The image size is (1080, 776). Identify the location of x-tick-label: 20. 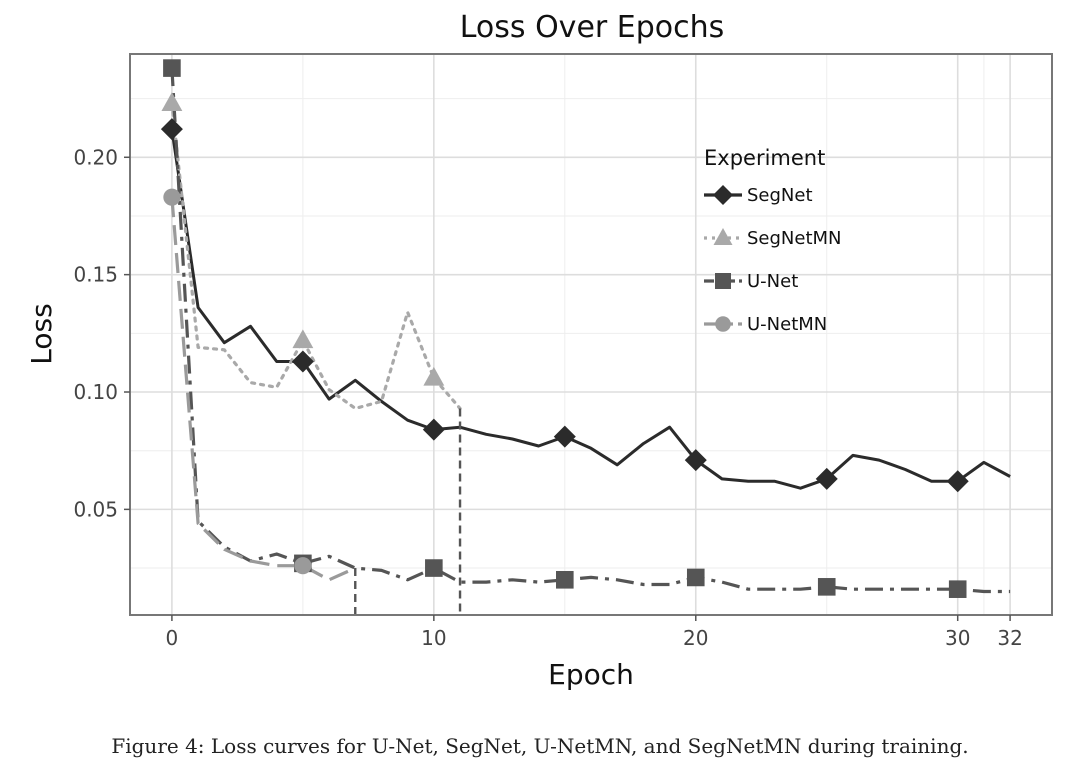
(695, 638).